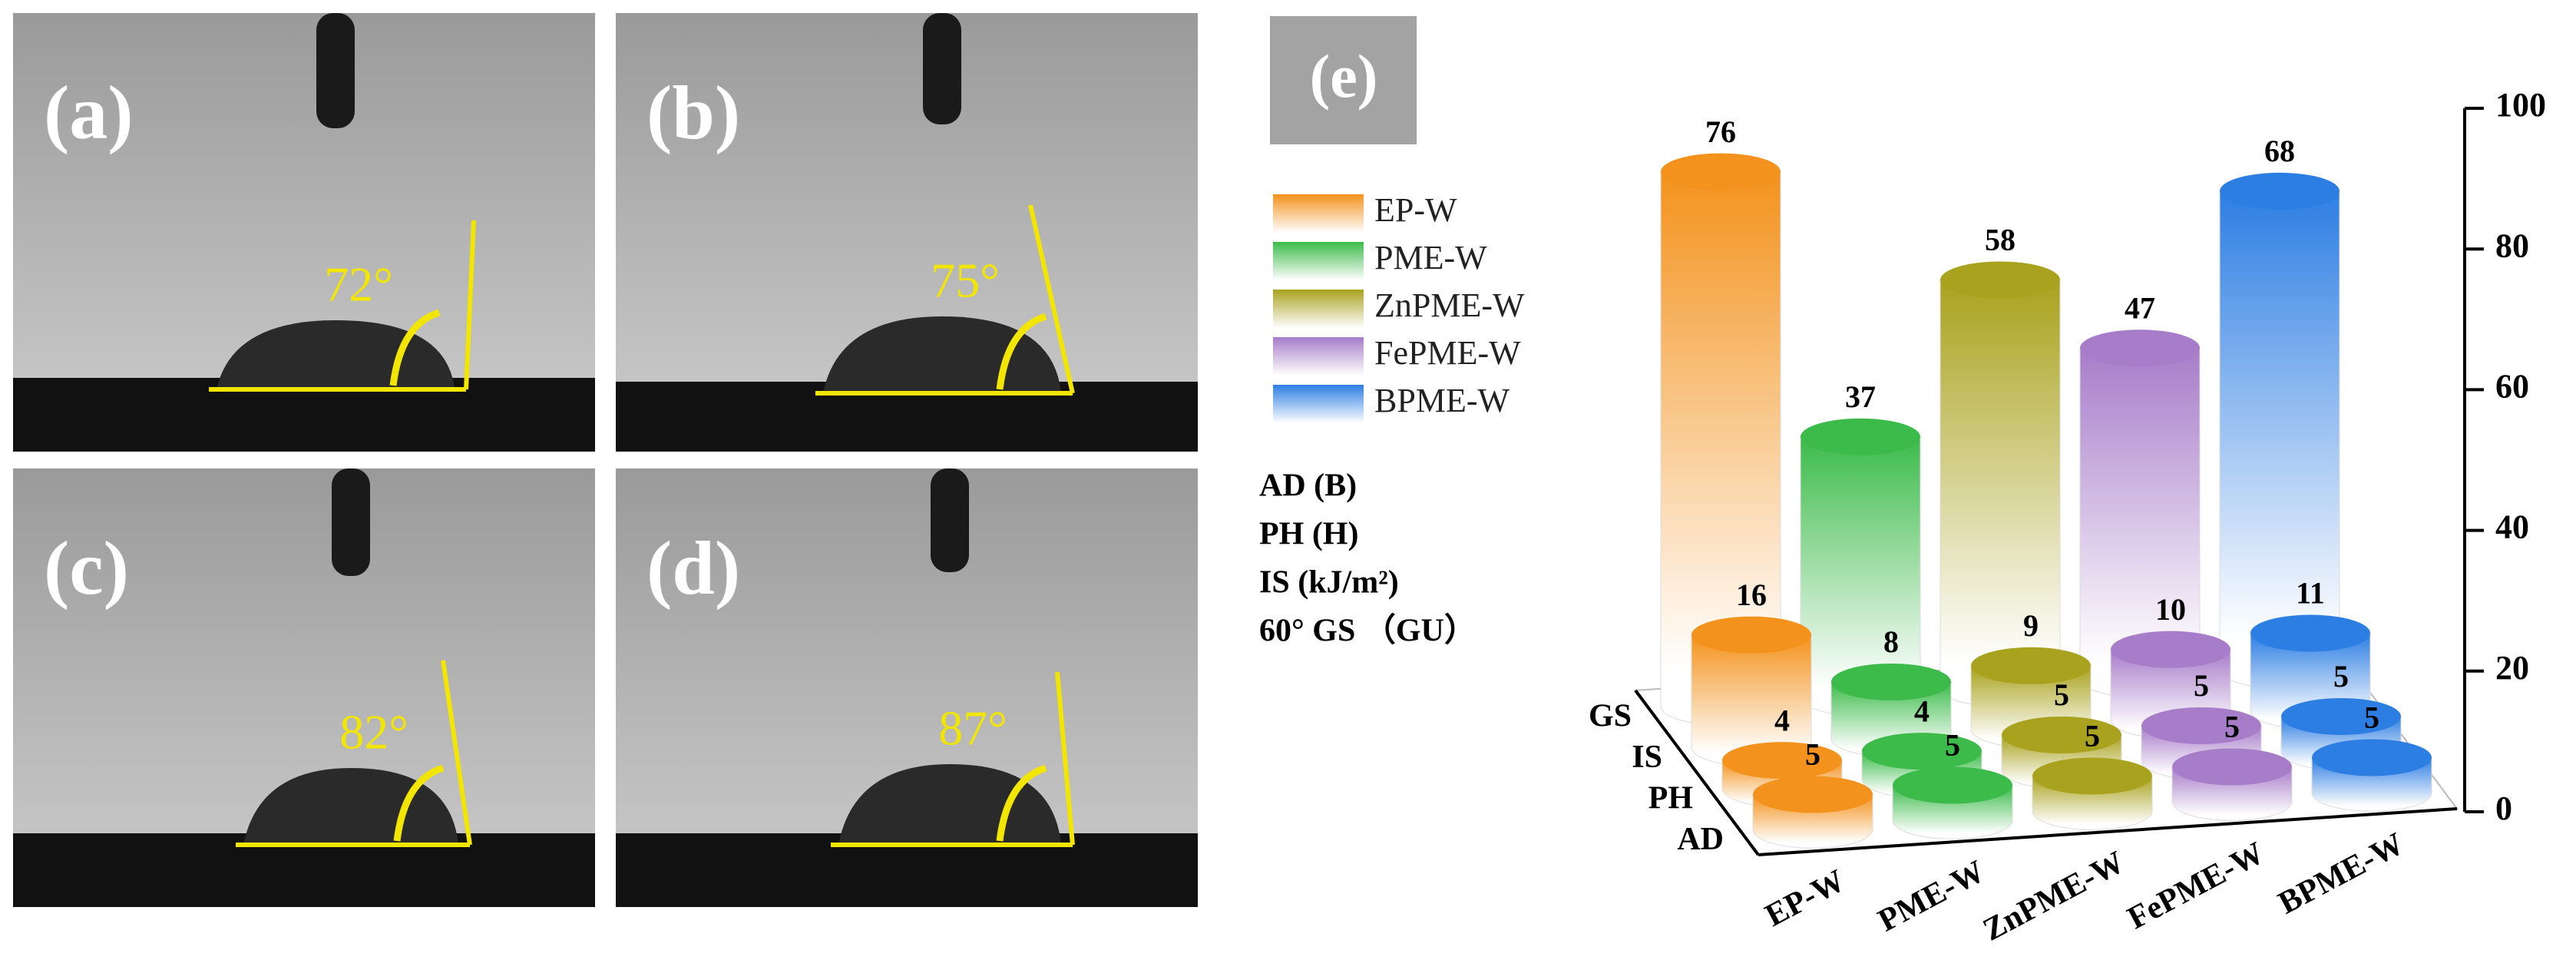  I want to click on legend-label: BPME-W, so click(1442, 400).